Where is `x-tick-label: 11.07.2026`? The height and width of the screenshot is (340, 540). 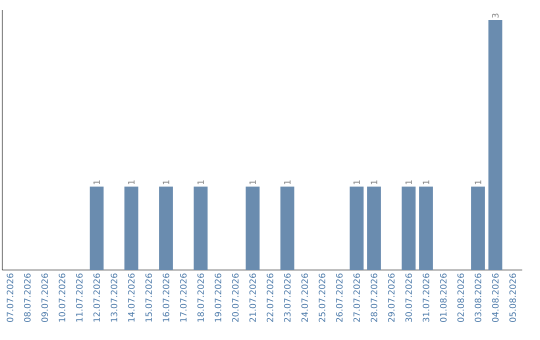 x-tick-label: 11.07.2026 is located at coordinates (79, 298).